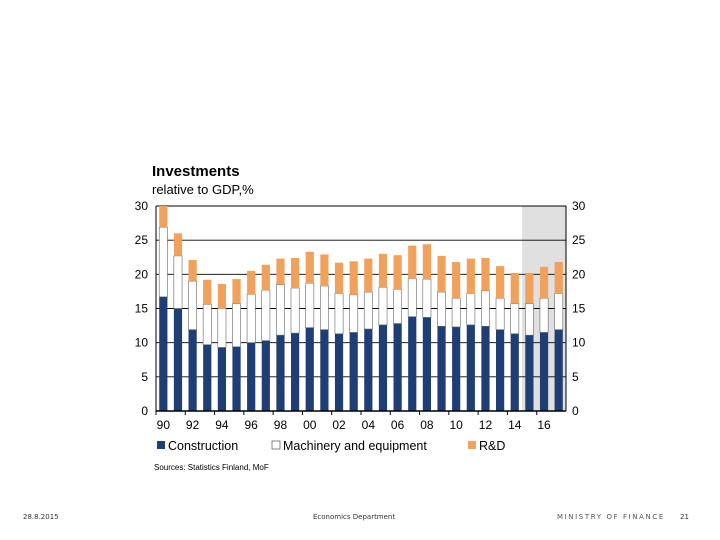  What do you see at coordinates (397, 272) in the screenshot?
I see `bar-rd-2006` at bounding box center [397, 272].